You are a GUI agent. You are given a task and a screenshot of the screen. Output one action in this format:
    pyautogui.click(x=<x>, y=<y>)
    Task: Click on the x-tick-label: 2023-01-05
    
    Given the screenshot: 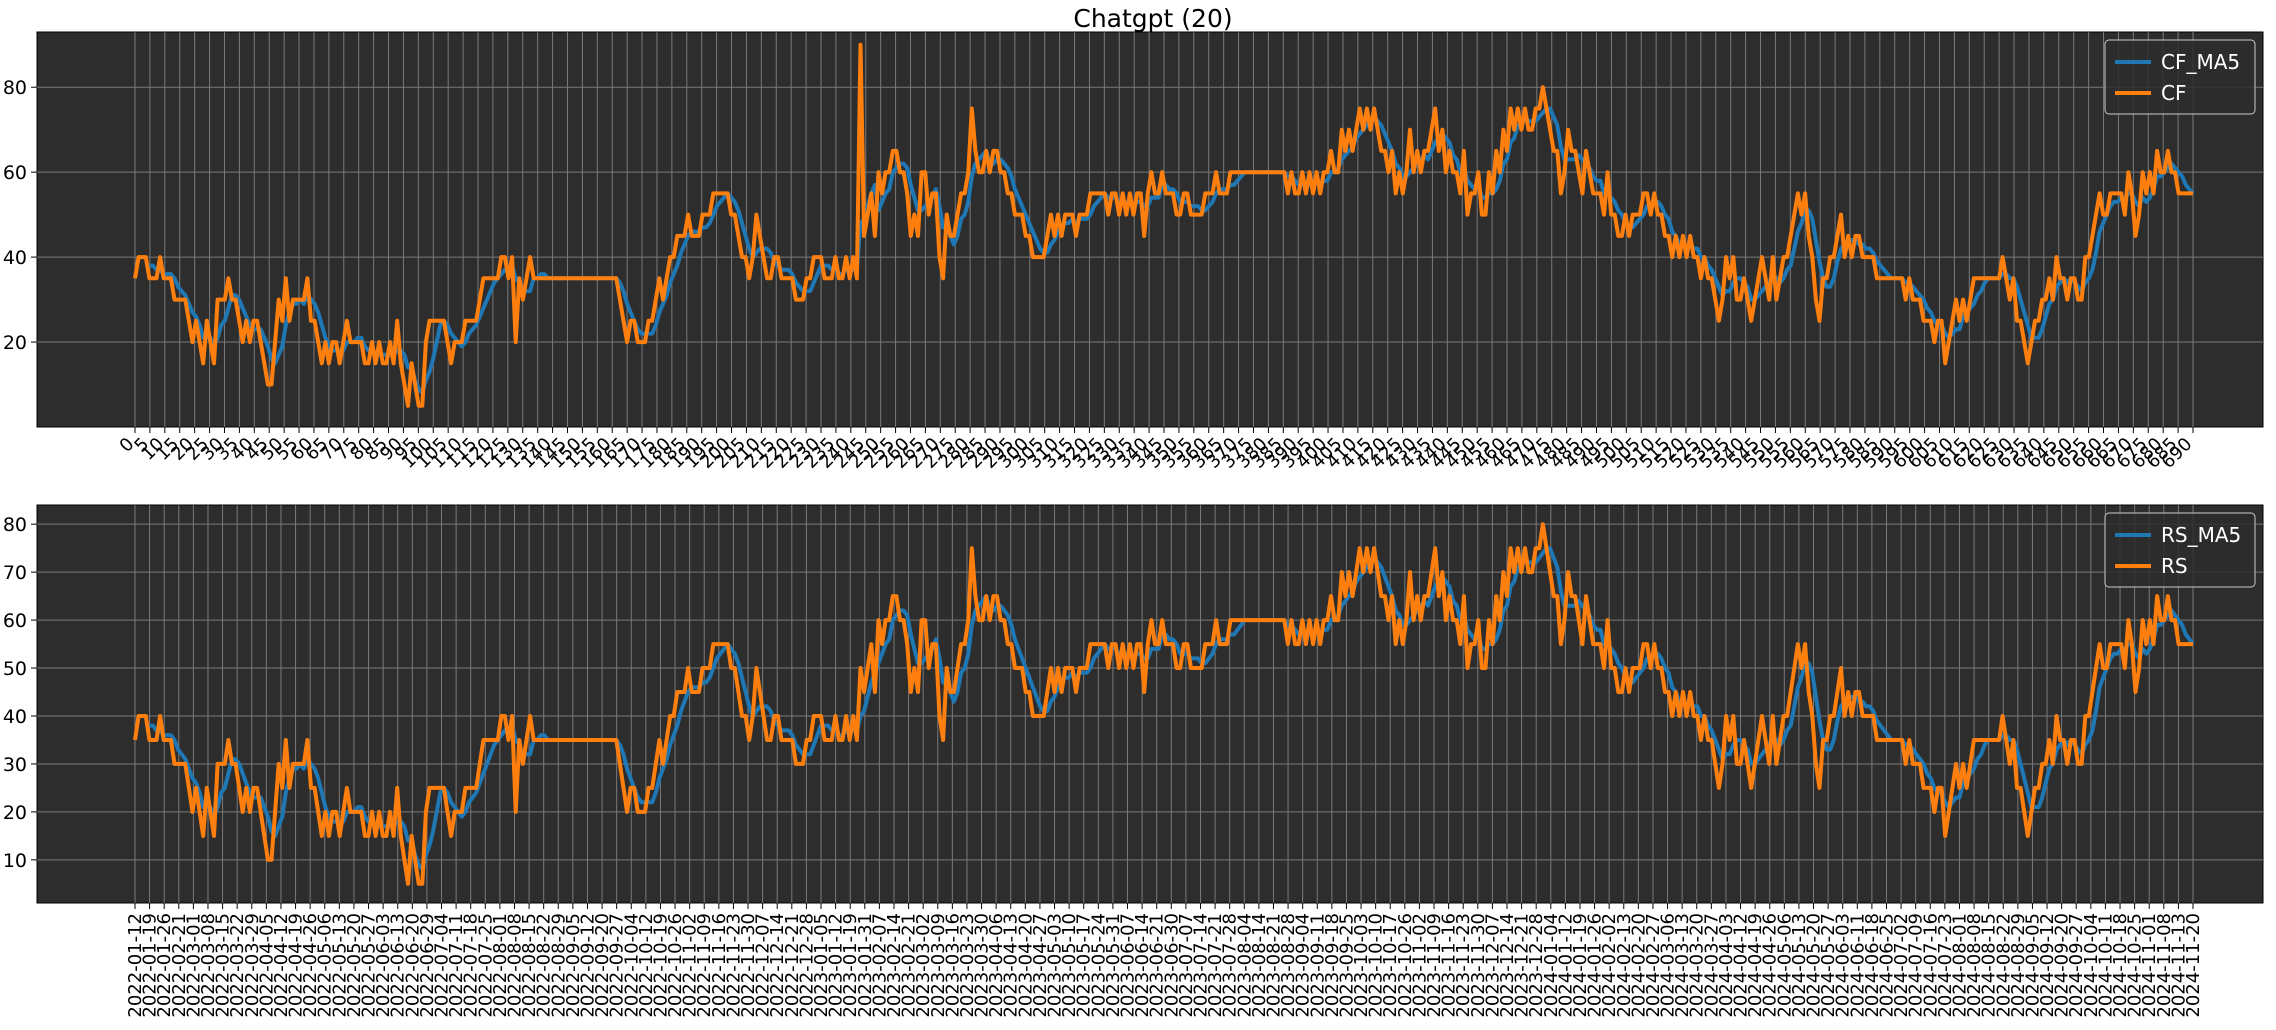 What is the action you would take?
    pyautogui.click(x=821, y=965)
    